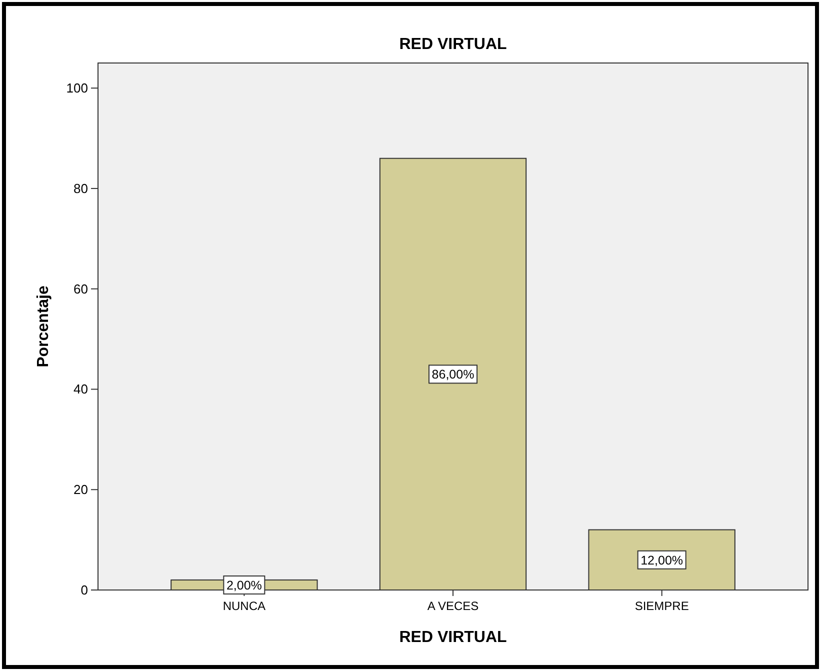 The image size is (821, 671). I want to click on y-tick-label: 40, so click(81, 389).